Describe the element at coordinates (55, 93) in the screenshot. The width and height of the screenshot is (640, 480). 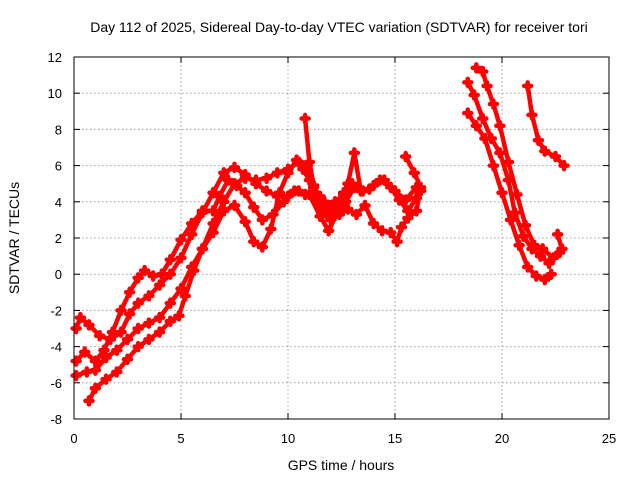
I see `y-tick-label: 10` at that location.